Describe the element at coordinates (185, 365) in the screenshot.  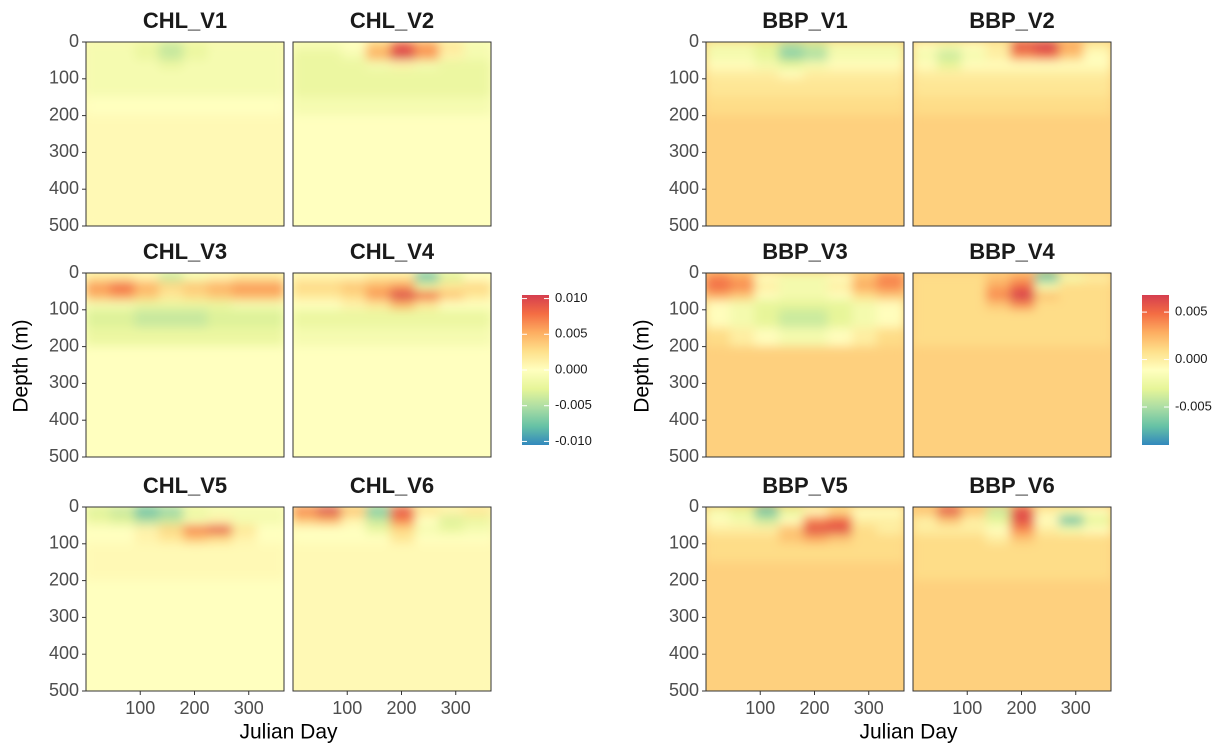
I see `panel-border` at that location.